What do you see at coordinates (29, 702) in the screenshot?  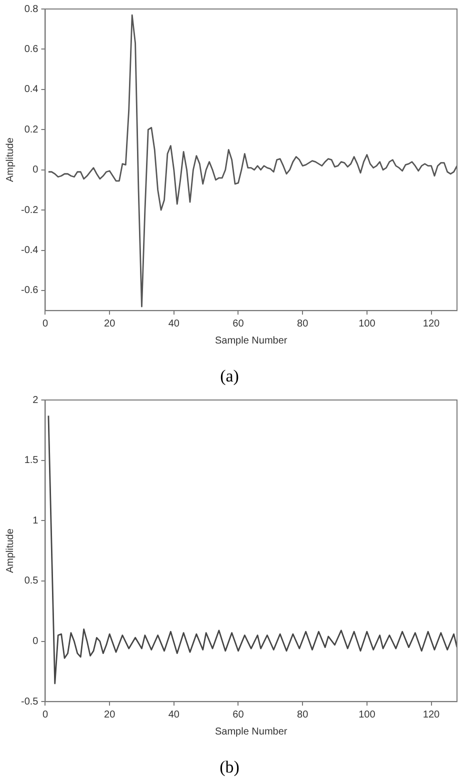 I see `y-tick-label: -0.5` at bounding box center [29, 702].